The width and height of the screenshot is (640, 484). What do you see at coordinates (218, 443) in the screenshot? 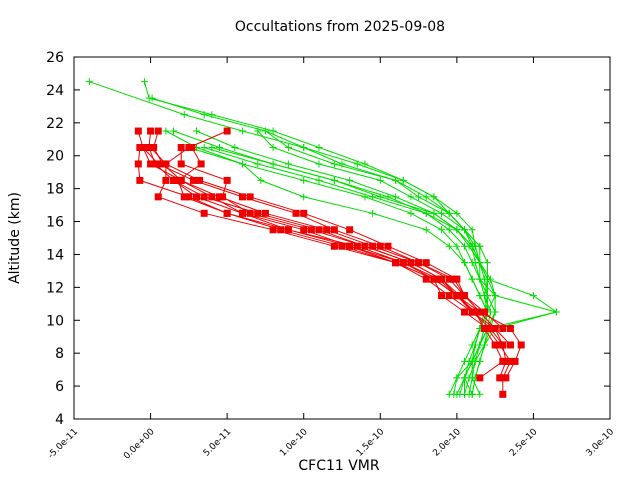
I see `x-tick-label: 5.0e-11` at bounding box center [218, 443].